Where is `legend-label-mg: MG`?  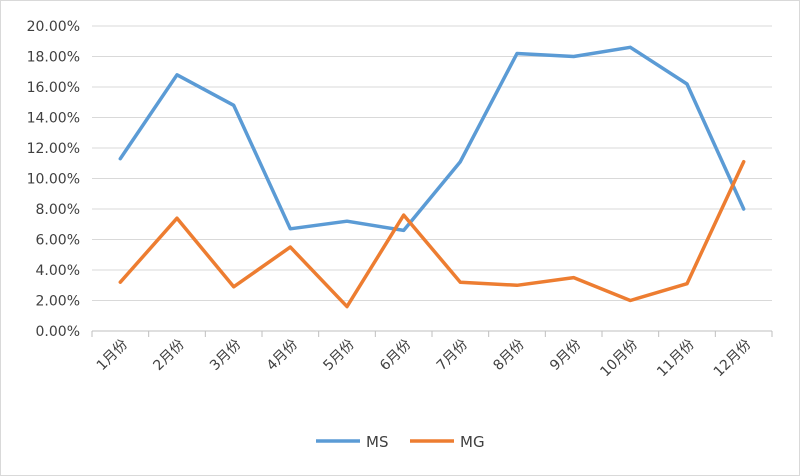
legend-label-mg: MG is located at coordinates (472, 442).